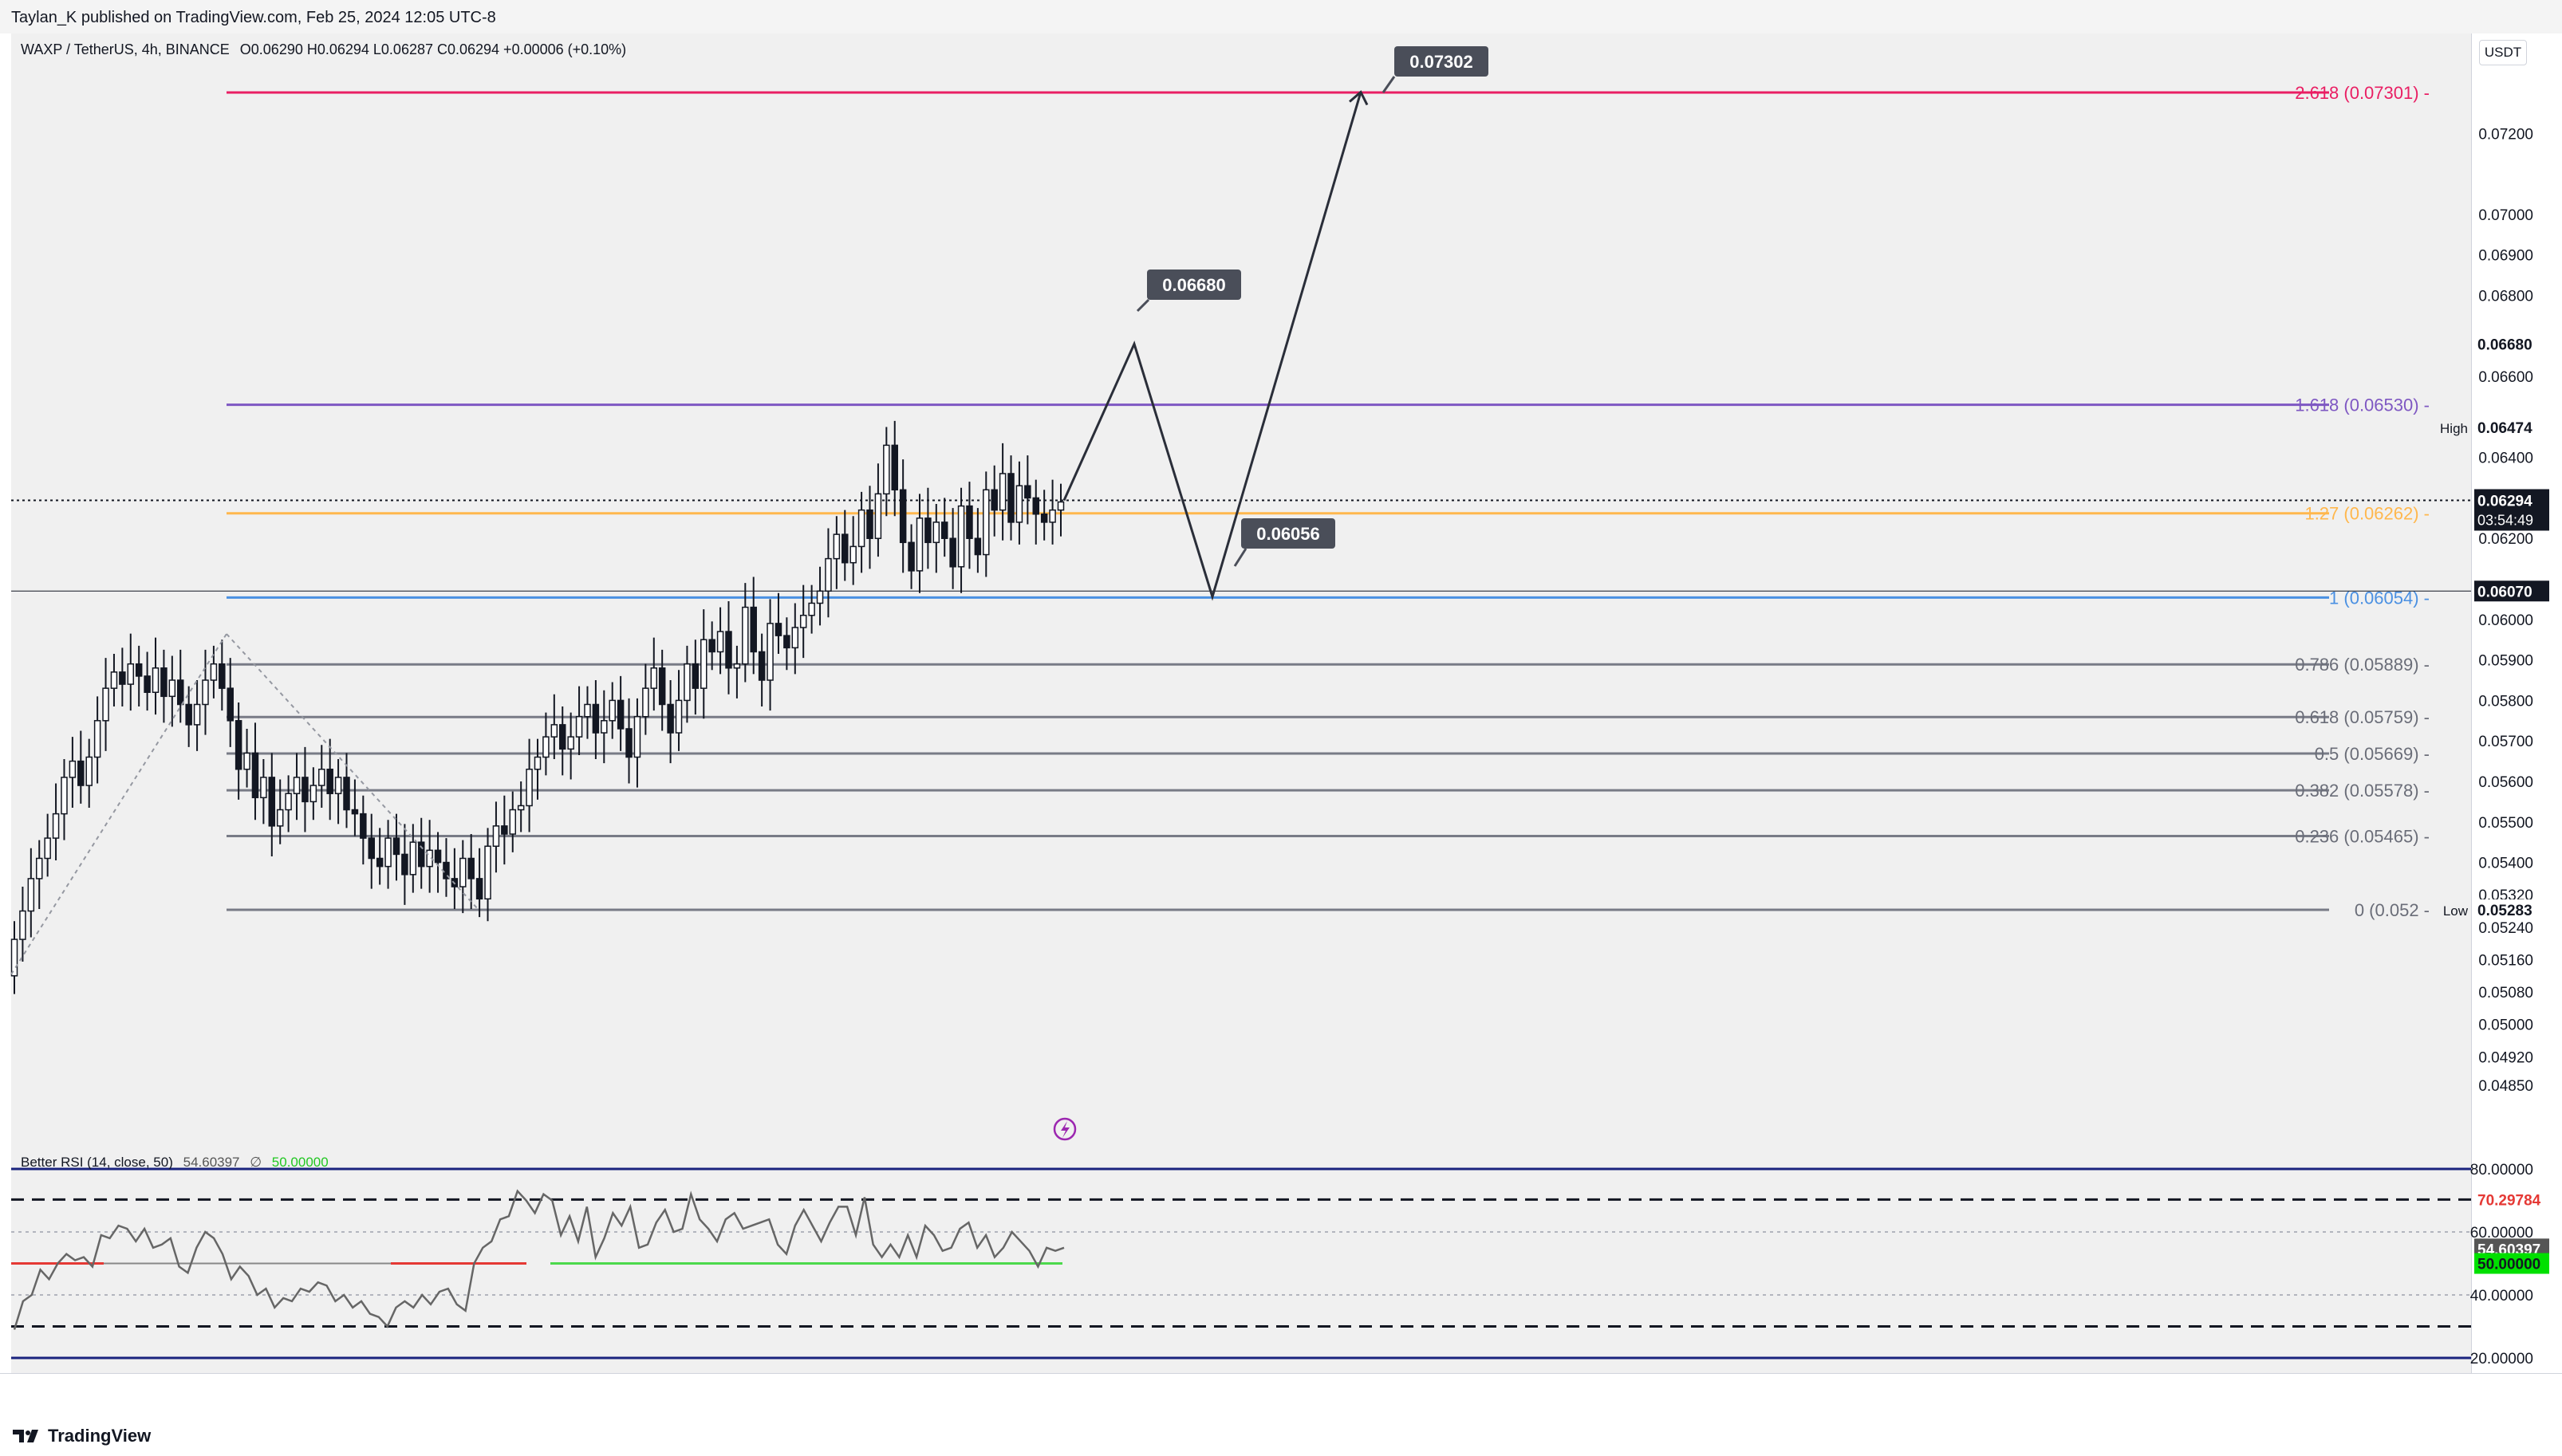 The height and width of the screenshot is (1456, 2562). Describe the element at coordinates (2362, 405) in the screenshot. I see `fib-level-label: 1.618 (0.06530) -` at that location.